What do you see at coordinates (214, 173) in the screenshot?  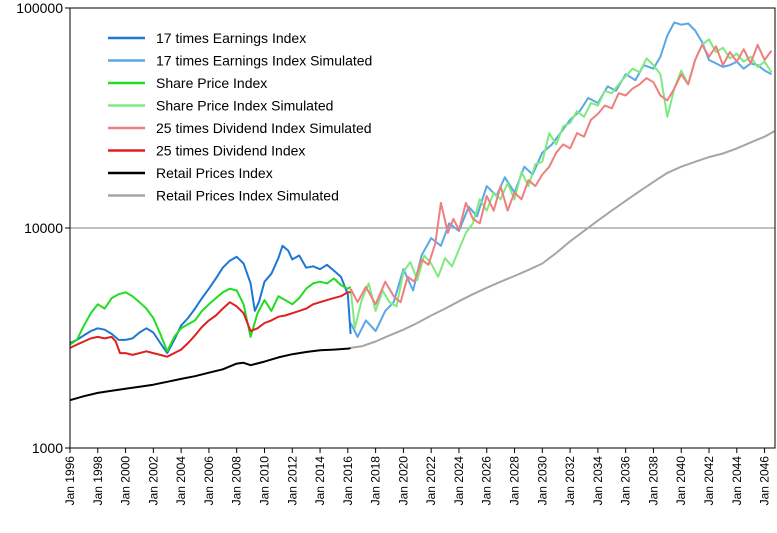 I see `legend-label-retail-prices-index: Retail Prices Index` at bounding box center [214, 173].